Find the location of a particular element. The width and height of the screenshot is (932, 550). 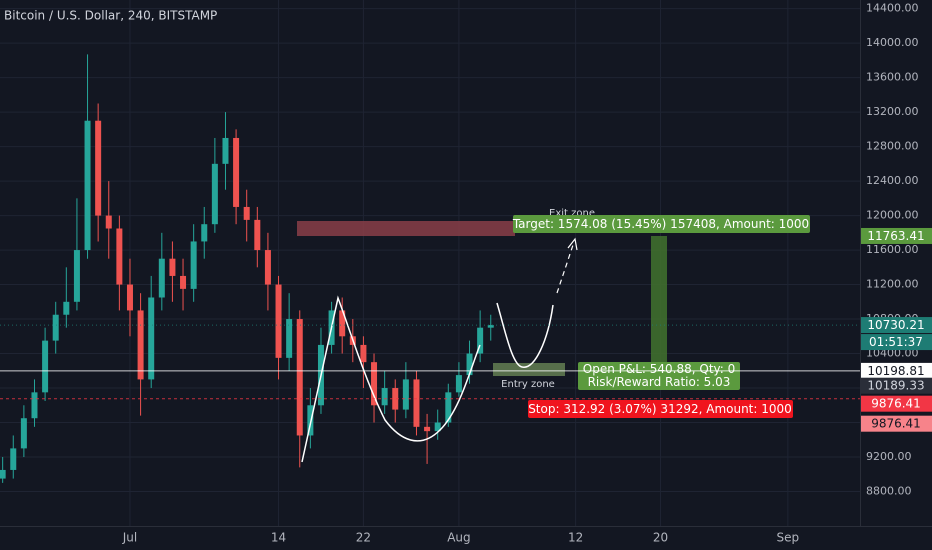

stop-box is located at coordinates (660, 409).